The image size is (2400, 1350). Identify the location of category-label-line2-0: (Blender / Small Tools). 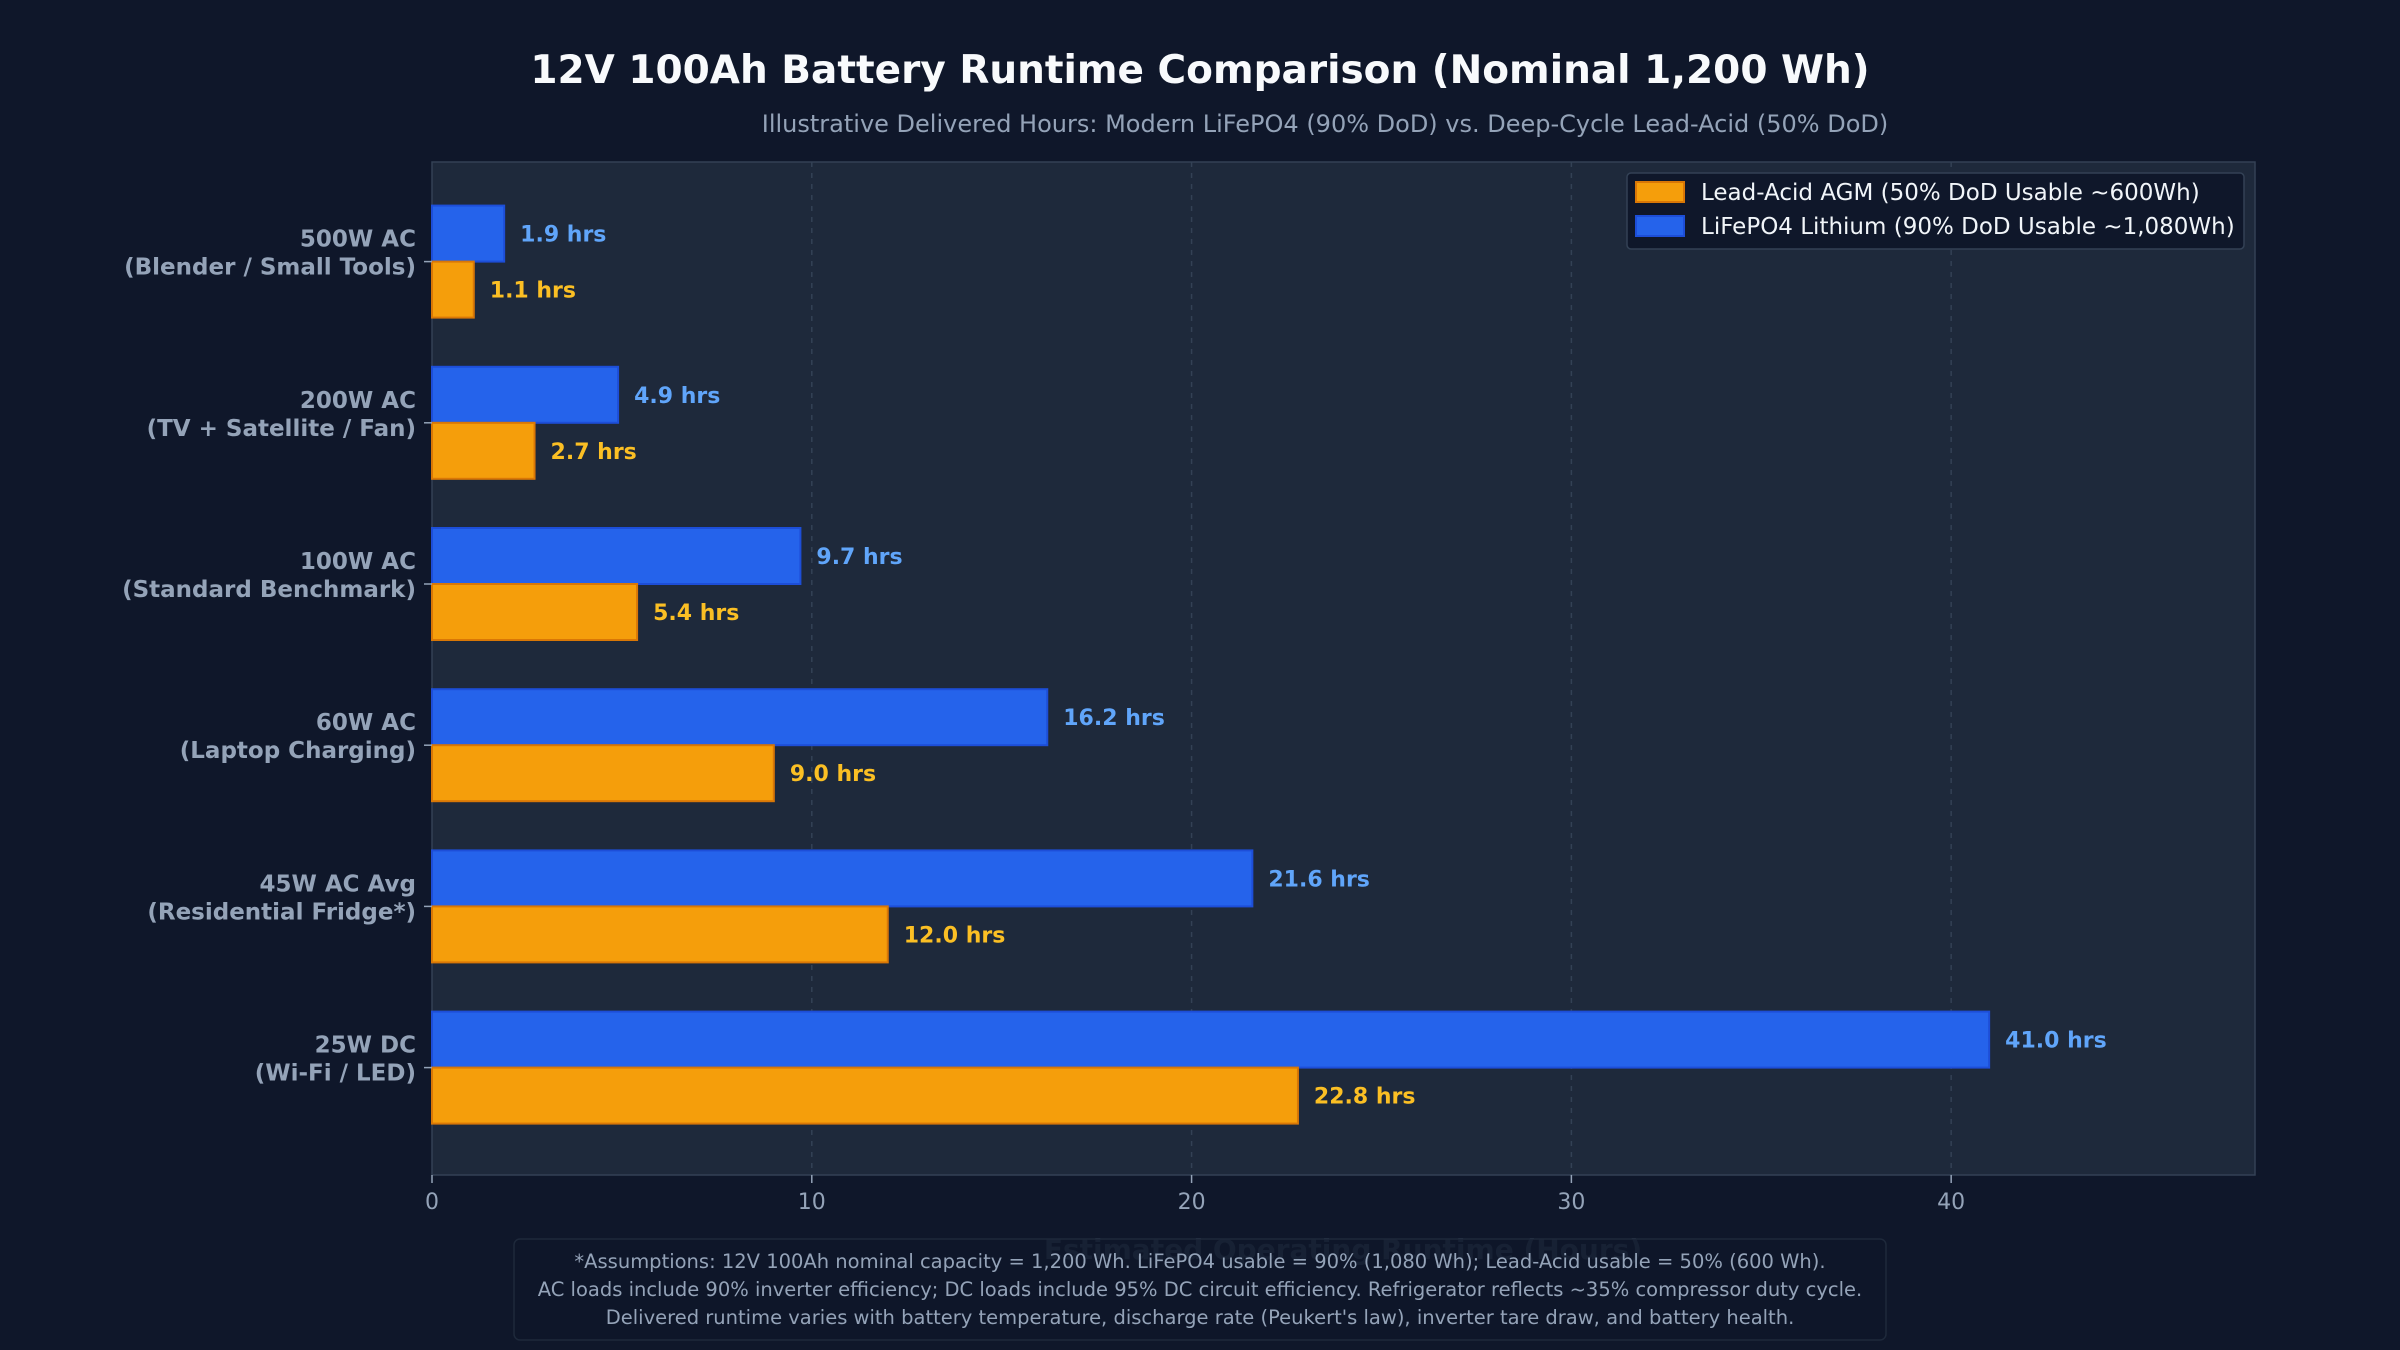
(270, 268).